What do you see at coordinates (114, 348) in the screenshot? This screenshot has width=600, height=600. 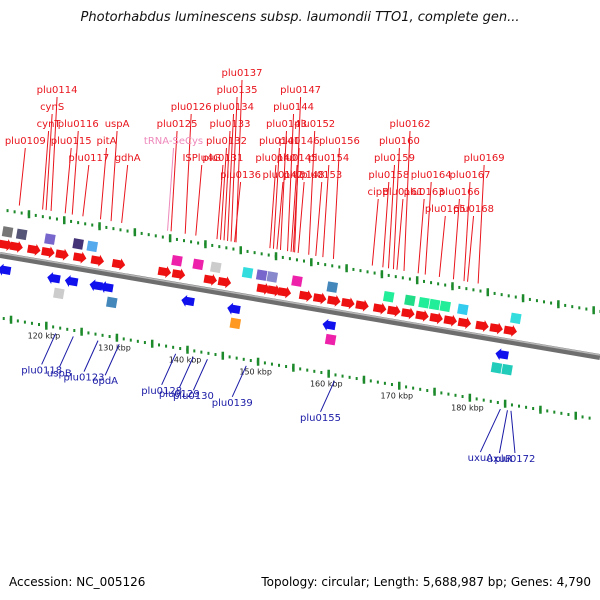 I see `scale-label: 130 kbp` at bounding box center [114, 348].